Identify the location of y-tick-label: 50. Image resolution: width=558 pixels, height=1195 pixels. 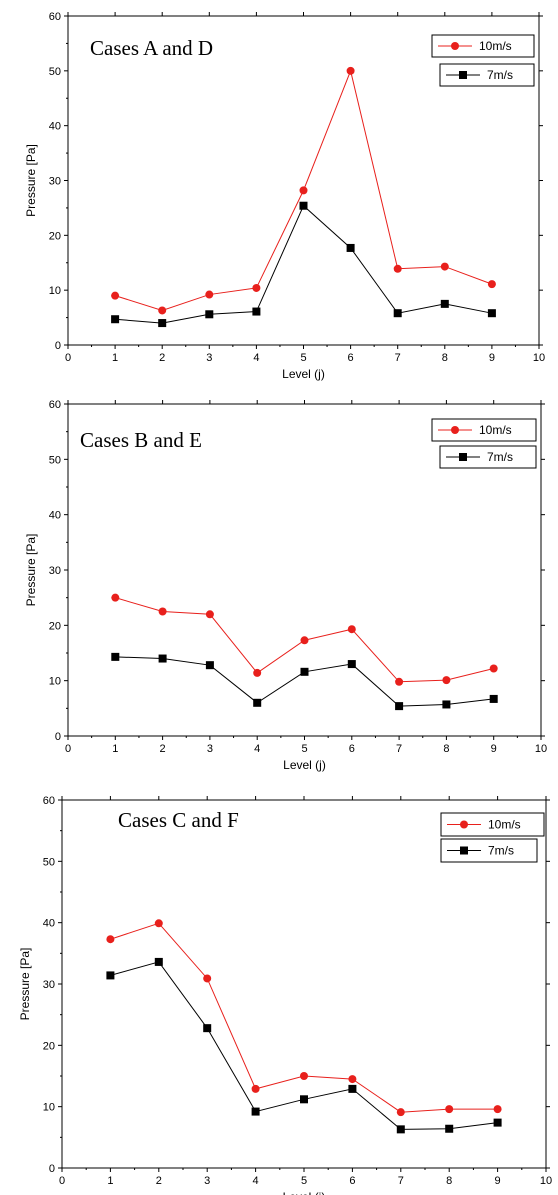
(55, 72).